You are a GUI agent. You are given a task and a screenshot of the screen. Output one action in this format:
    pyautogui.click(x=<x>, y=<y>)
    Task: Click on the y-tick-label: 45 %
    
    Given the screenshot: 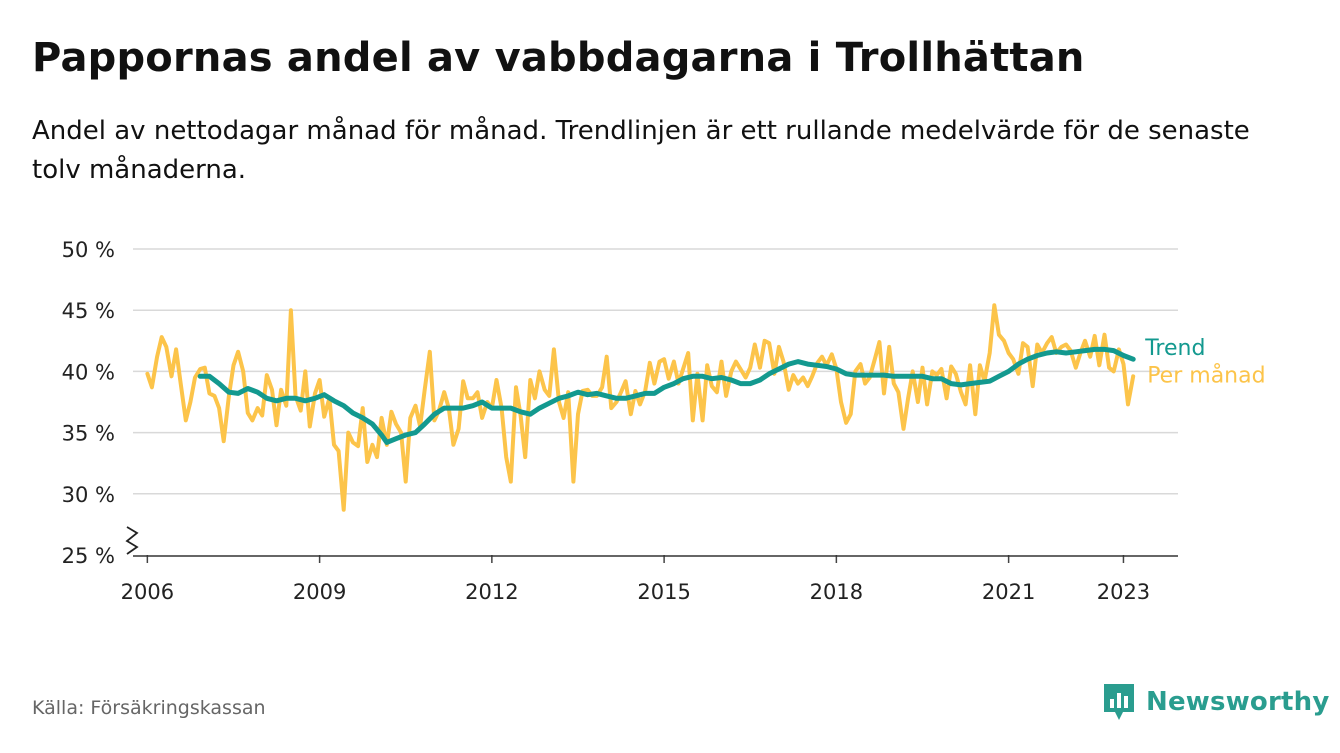 What is the action you would take?
    pyautogui.click(x=88, y=311)
    